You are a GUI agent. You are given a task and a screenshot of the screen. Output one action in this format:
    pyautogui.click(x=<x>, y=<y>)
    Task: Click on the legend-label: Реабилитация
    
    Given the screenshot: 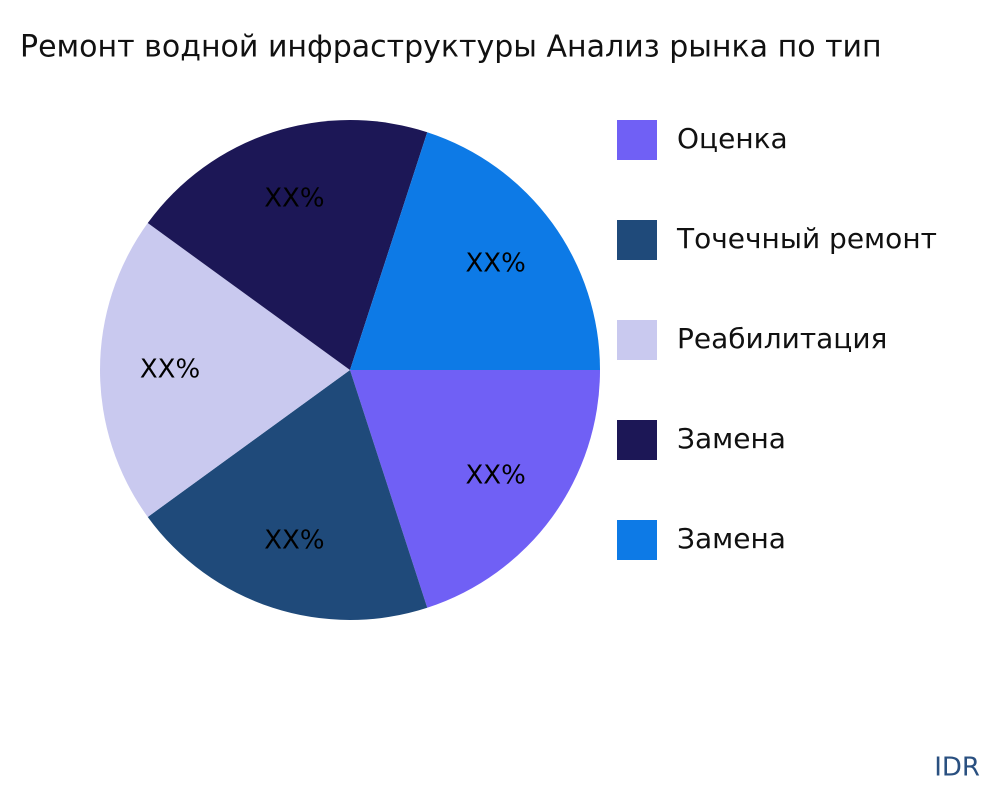 What is the action you would take?
    pyautogui.click(x=782, y=338)
    